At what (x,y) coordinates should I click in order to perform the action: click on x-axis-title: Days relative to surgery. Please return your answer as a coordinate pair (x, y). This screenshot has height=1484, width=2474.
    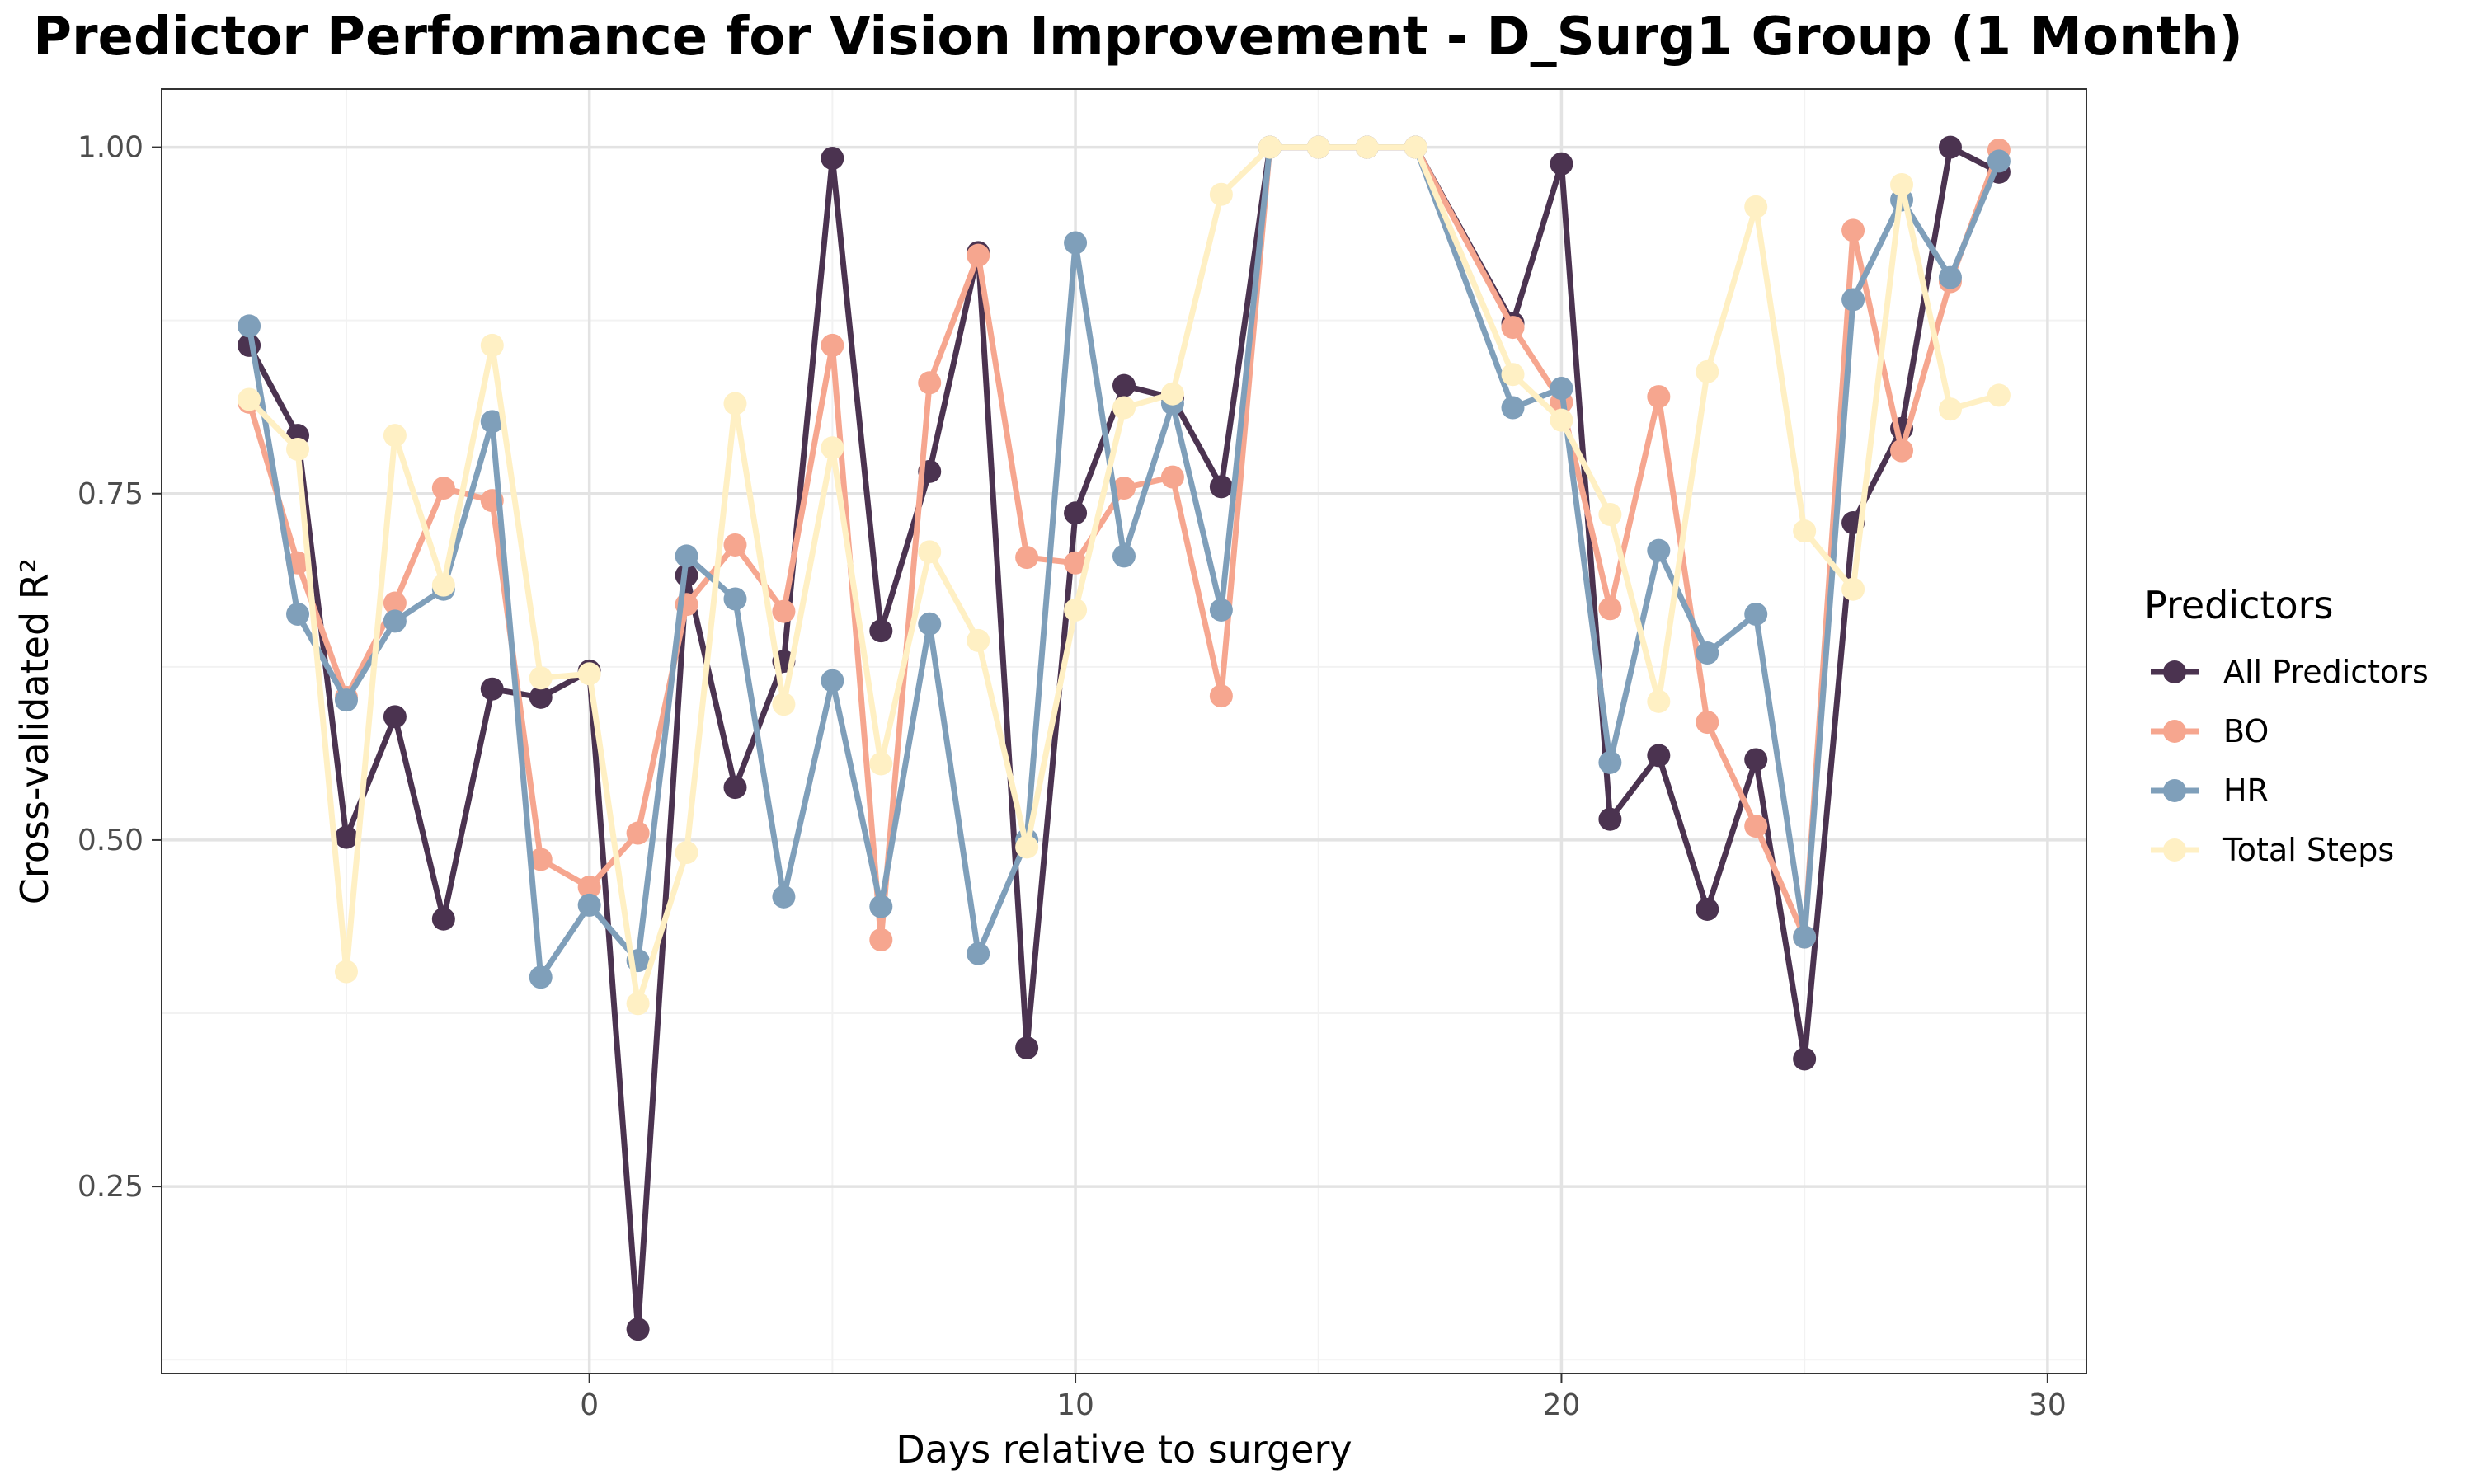
    Looking at the image, I should click on (1124, 1449).